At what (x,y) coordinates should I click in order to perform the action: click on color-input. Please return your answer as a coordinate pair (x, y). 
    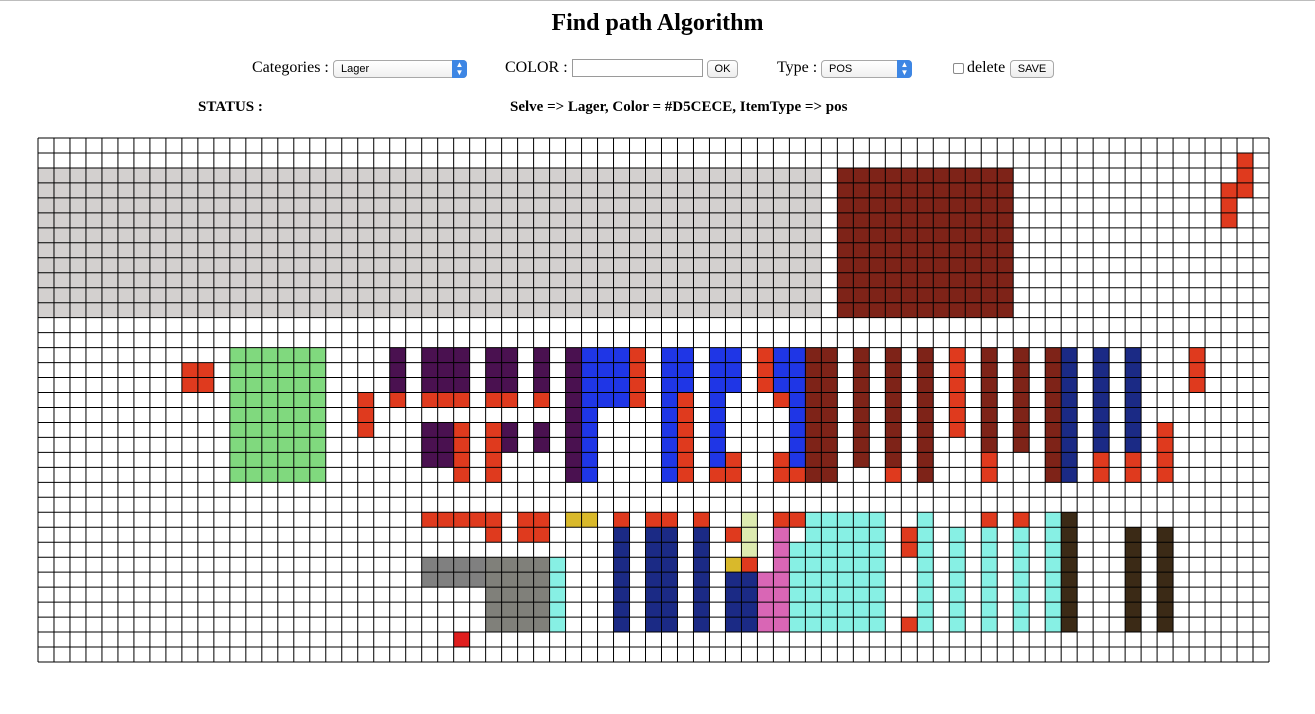
    Looking at the image, I should click on (637, 68).